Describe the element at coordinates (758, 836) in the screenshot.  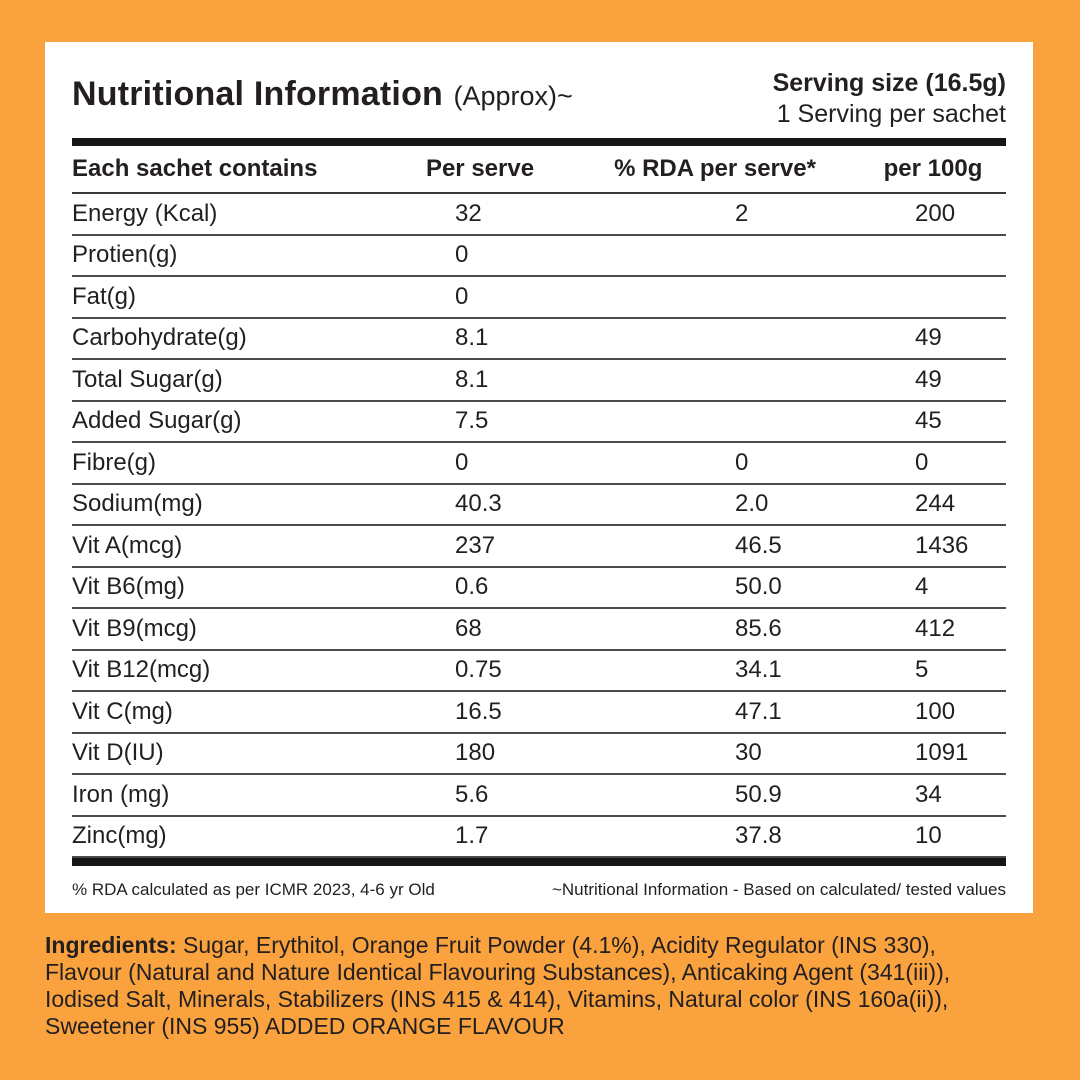
I see `rda-value: 37.8` at that location.